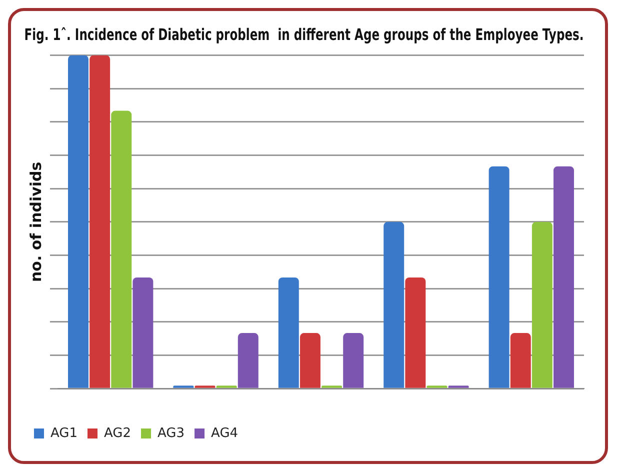 Image resolution: width=624 pixels, height=476 pixels. Describe the element at coordinates (118, 433) in the screenshot. I see `legend-label: AG2` at that location.